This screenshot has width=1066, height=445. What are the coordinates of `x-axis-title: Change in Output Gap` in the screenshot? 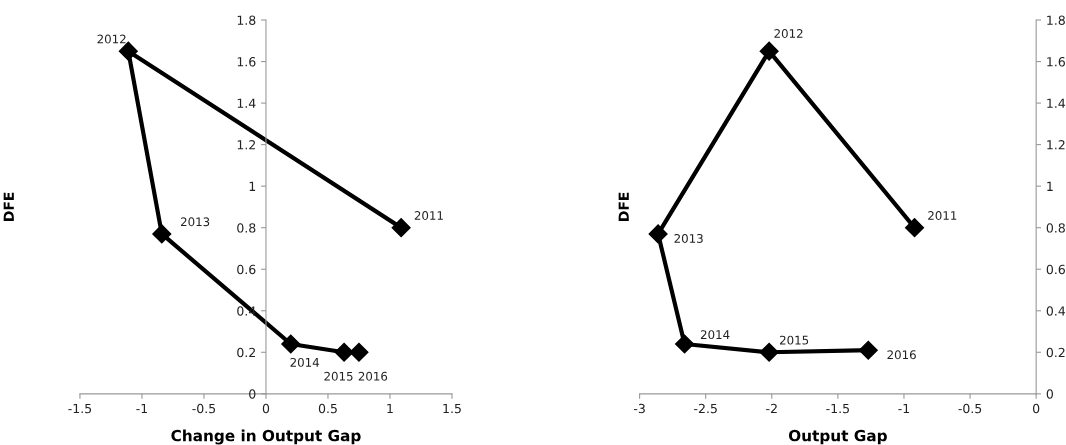 It's located at (266, 437).